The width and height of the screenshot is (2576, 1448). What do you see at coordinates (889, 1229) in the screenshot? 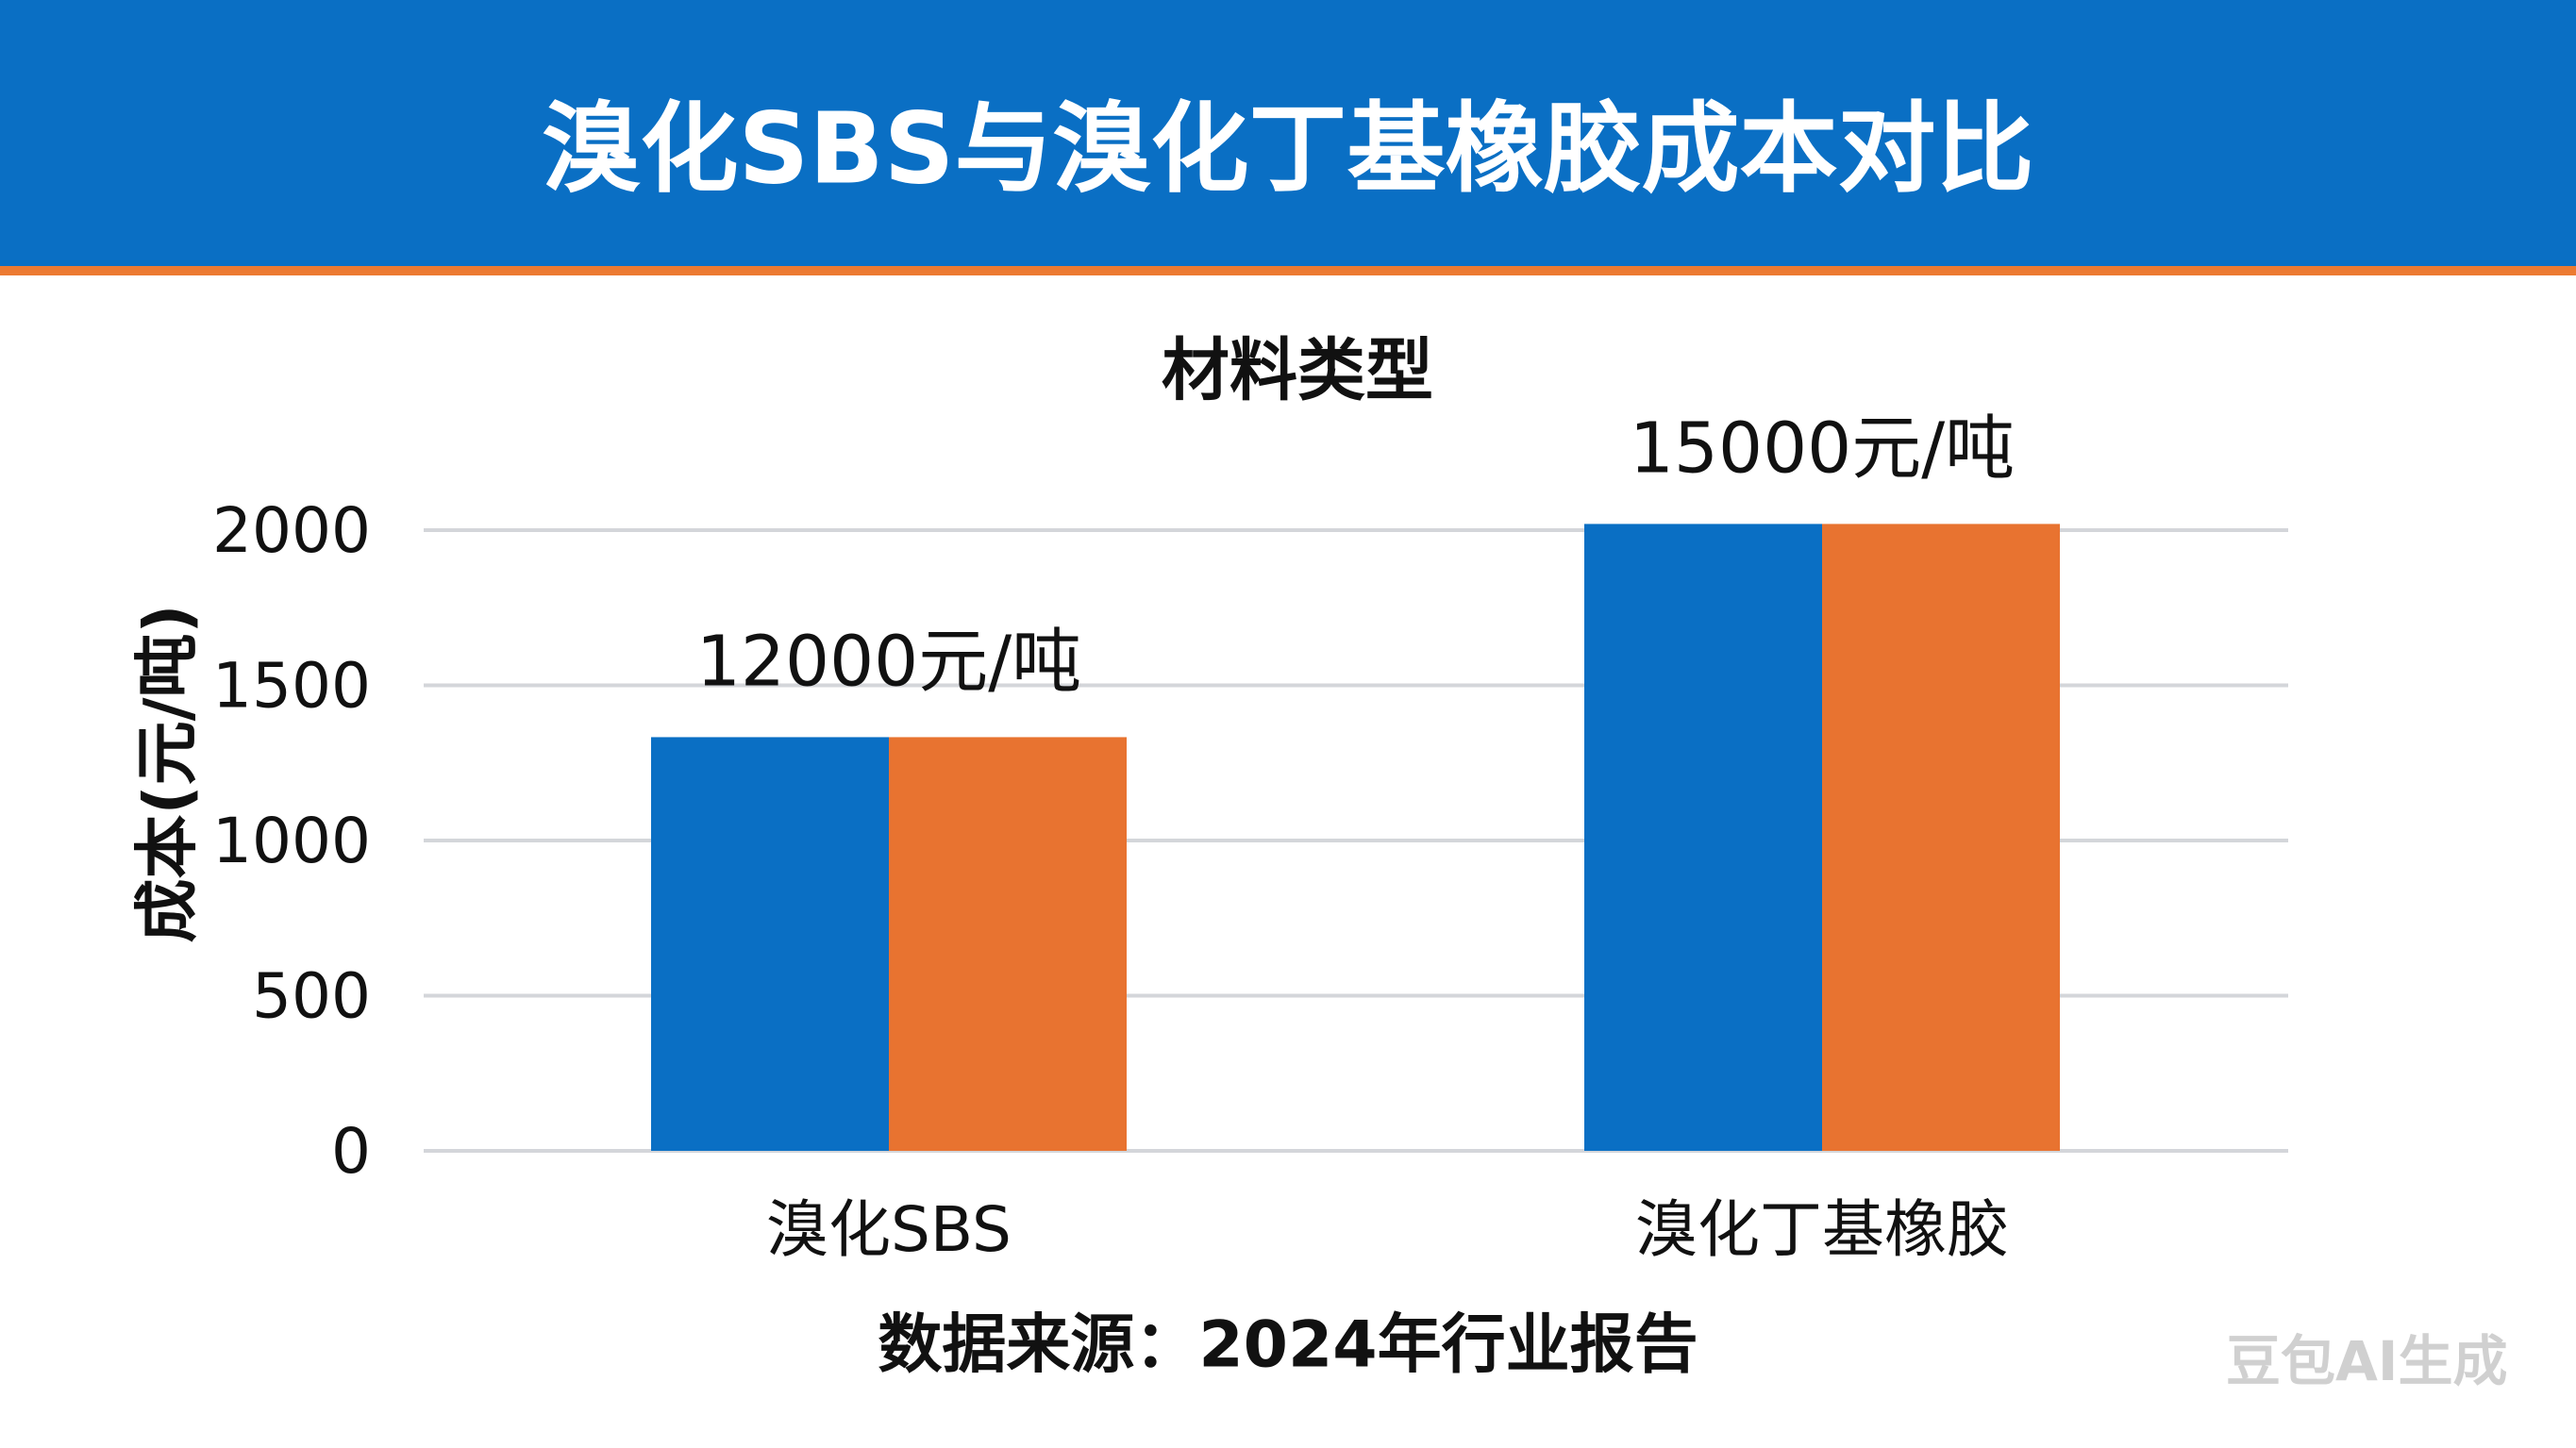
I see `x-tick-label: 溴化SBS` at bounding box center [889, 1229].